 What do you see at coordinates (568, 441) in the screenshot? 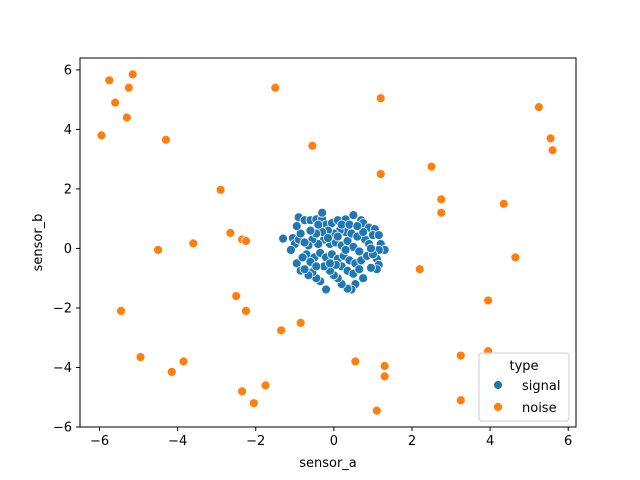
I see `x-tick-label: 6` at bounding box center [568, 441].